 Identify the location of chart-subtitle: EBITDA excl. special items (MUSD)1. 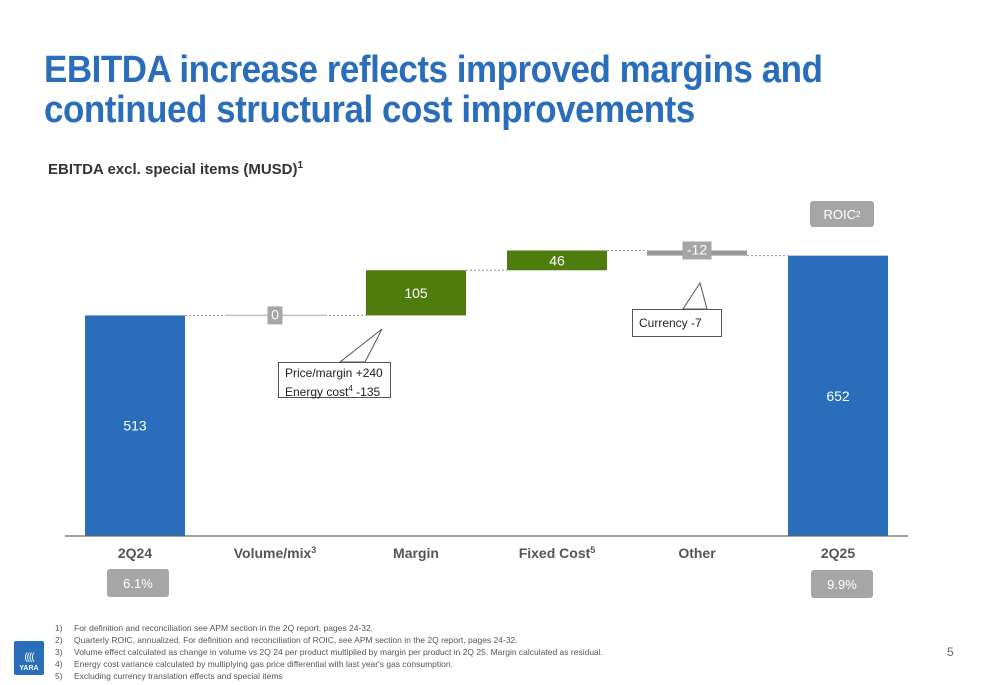
(175, 169).